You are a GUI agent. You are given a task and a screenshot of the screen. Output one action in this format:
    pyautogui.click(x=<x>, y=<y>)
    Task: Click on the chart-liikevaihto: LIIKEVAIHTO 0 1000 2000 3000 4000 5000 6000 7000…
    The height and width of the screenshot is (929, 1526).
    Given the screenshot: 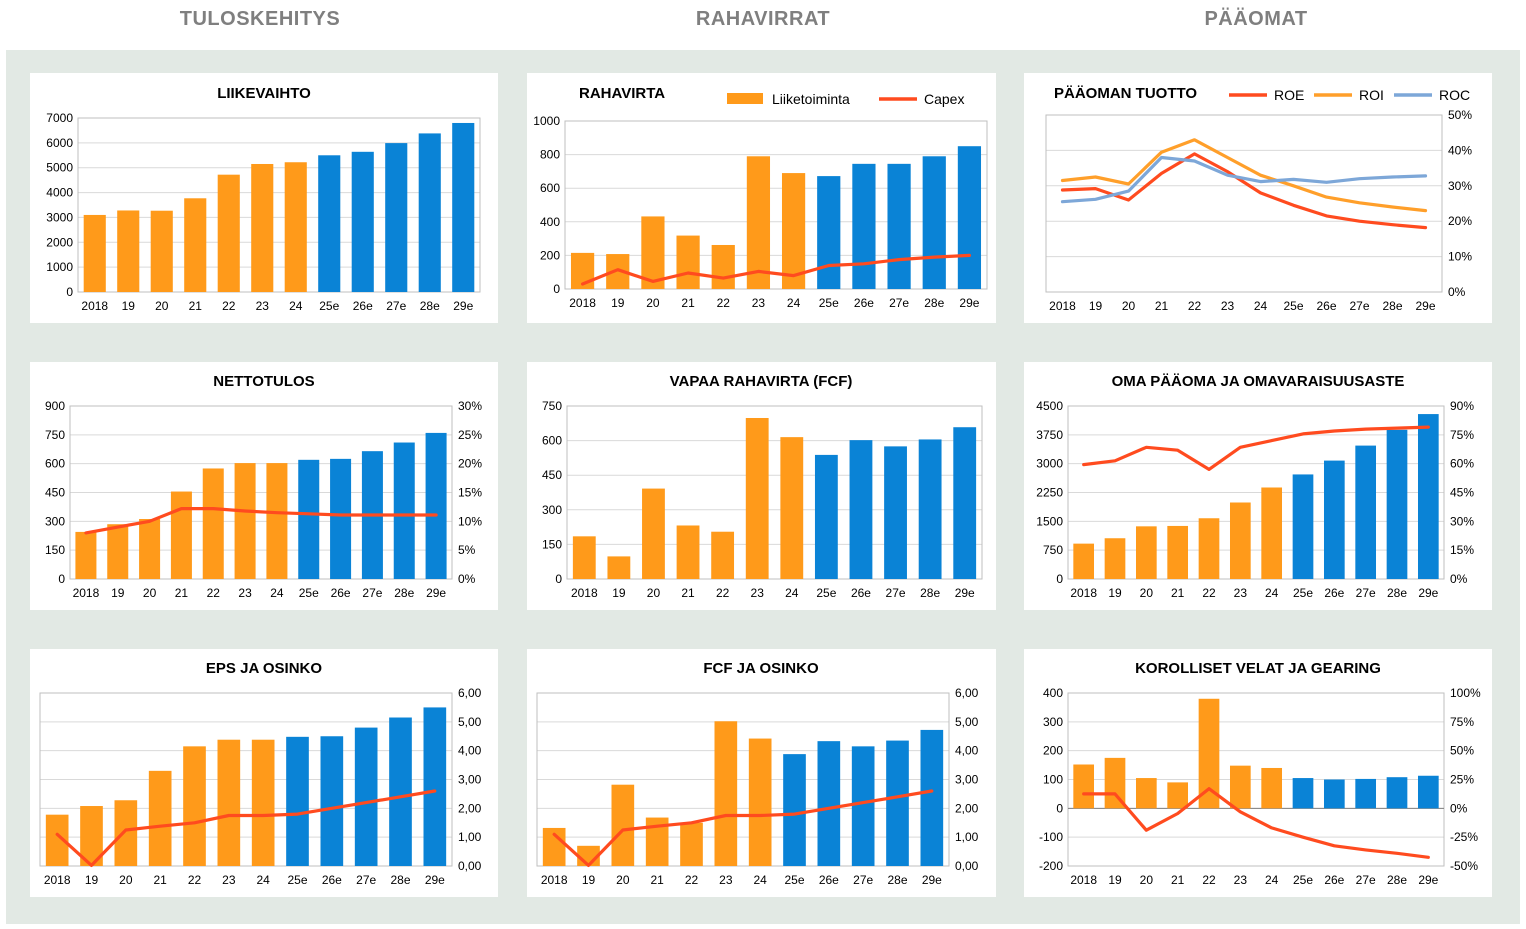 What is the action you would take?
    pyautogui.click(x=263, y=199)
    